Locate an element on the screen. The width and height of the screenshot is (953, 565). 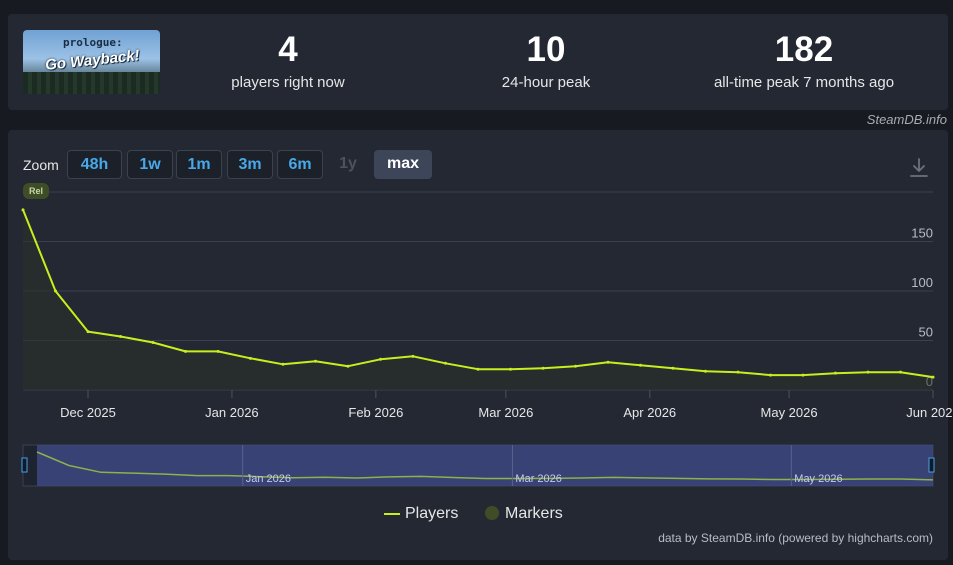
stat-current-players: 4 players right now is located at coordinates (288, 60).